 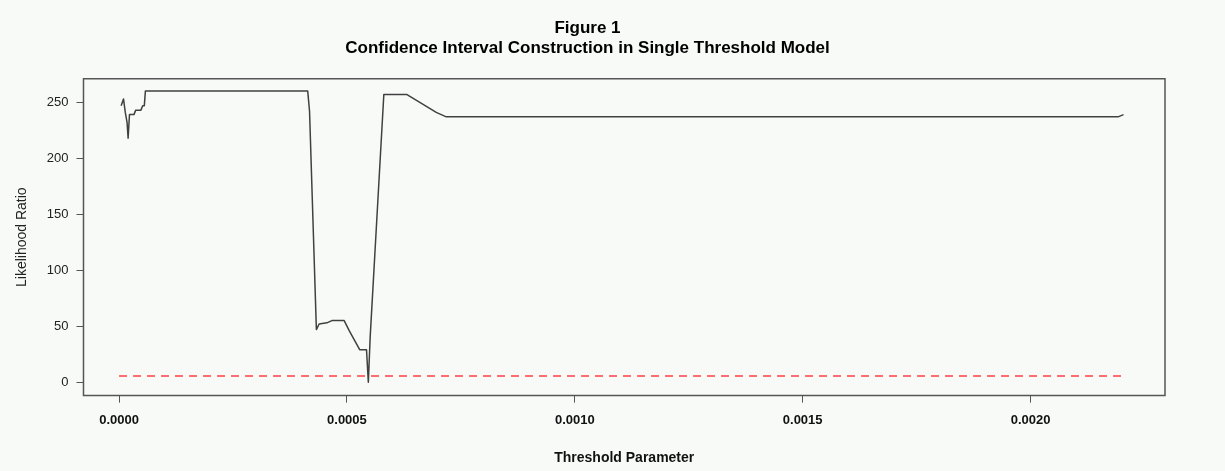 What do you see at coordinates (57, 213) in the screenshot?
I see `y-tick-label: 150` at bounding box center [57, 213].